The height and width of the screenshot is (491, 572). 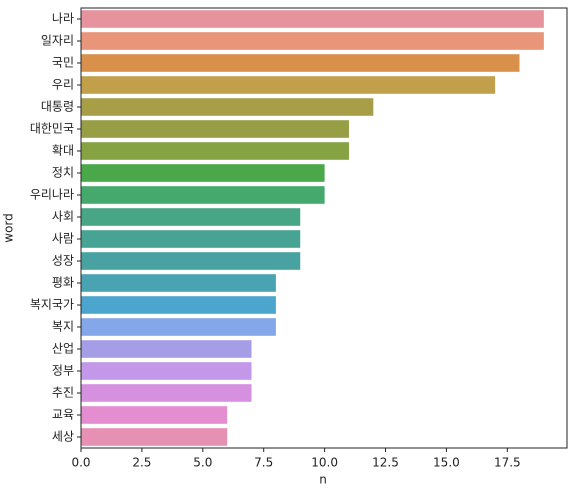 What do you see at coordinates (446, 463) in the screenshot?
I see `x-tick-label: 15.0` at bounding box center [446, 463].